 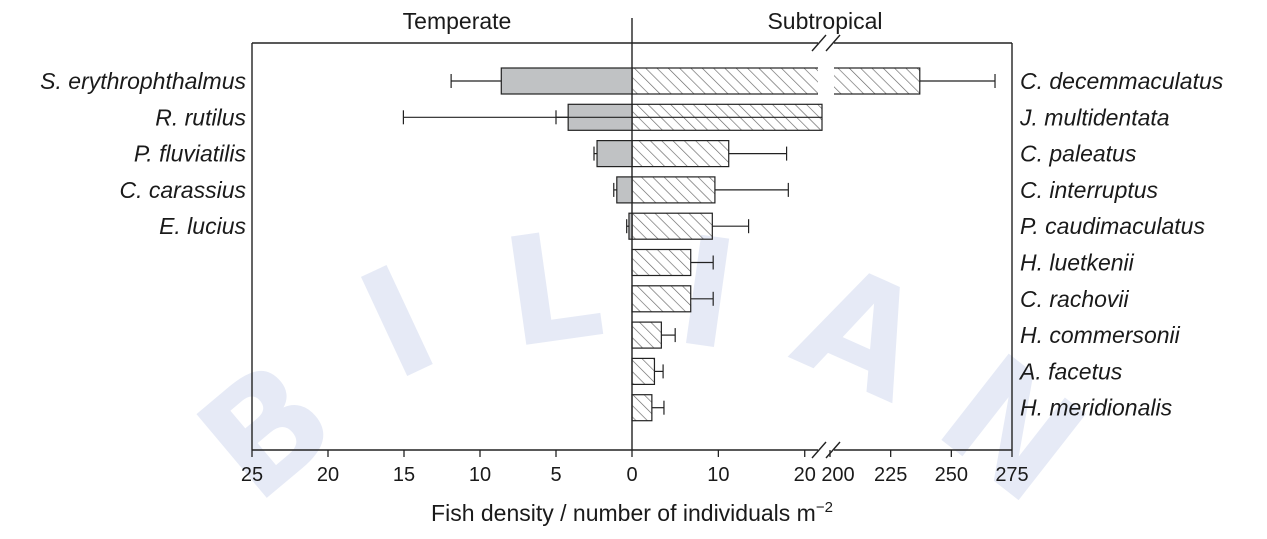 I want to click on species-label-subtropical: H. meridionalis, so click(x=1096, y=408).